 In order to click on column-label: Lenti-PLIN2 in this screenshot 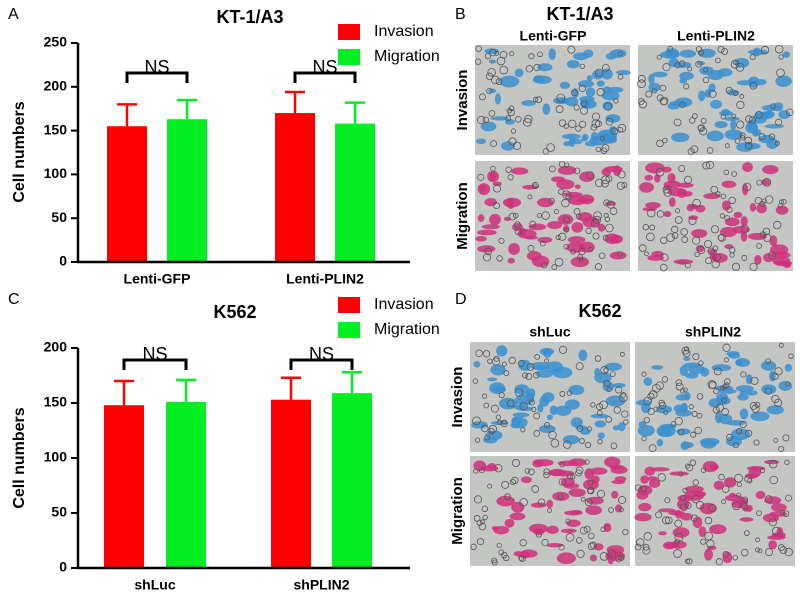, I will do `click(716, 36)`.